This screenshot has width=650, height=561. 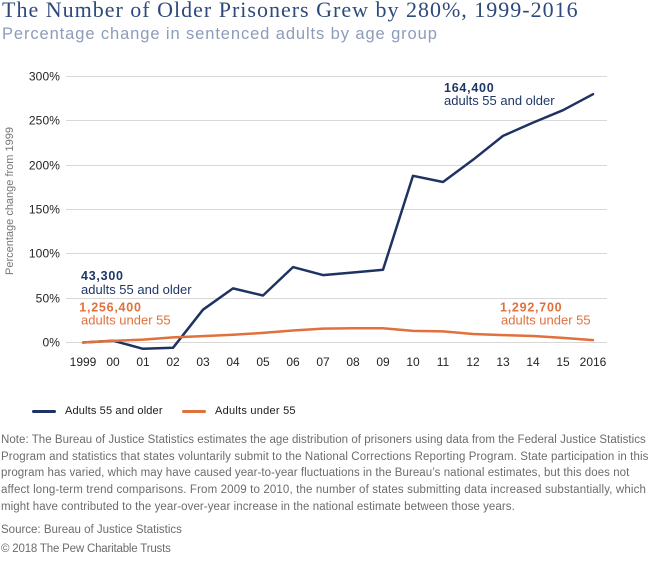 What do you see at coordinates (593, 362) in the screenshot?
I see `svg-text: 2016` at bounding box center [593, 362].